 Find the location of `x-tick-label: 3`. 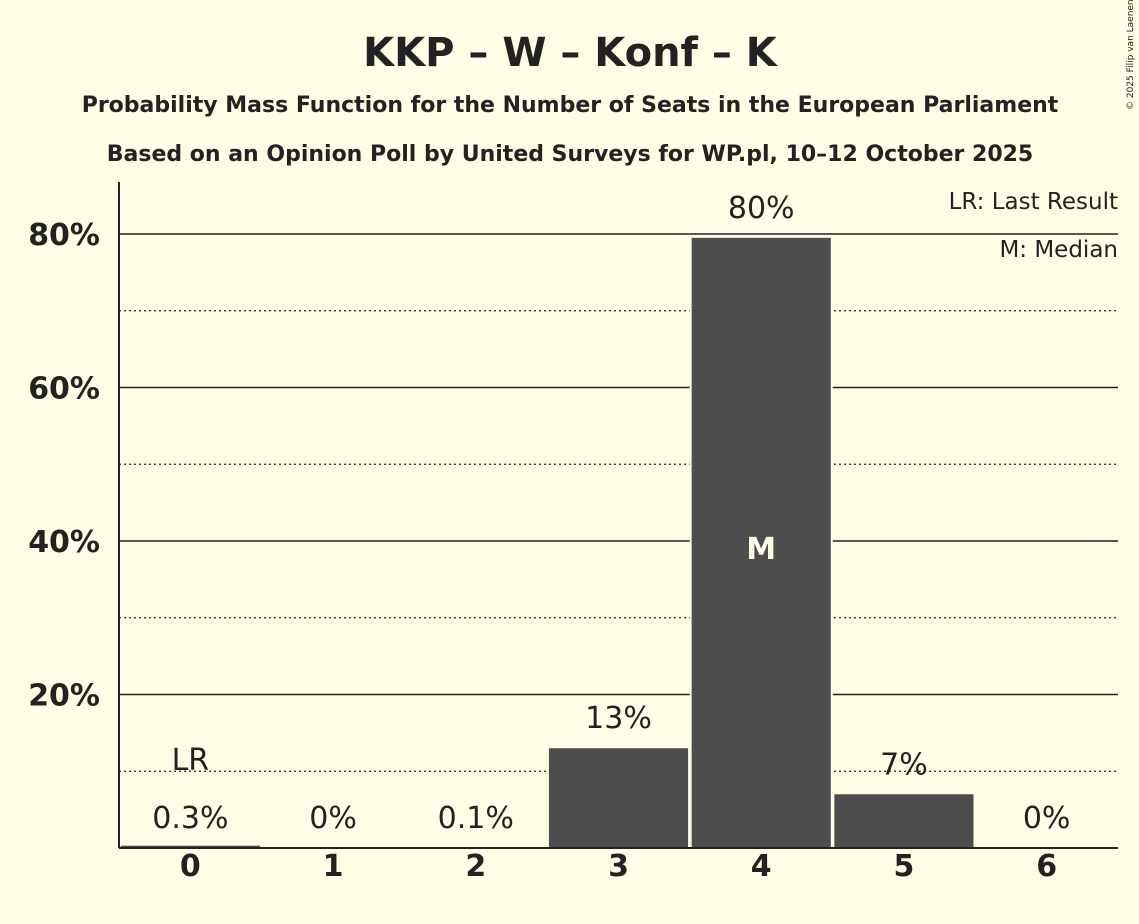

x-tick-label: 3 is located at coordinates (618, 866).